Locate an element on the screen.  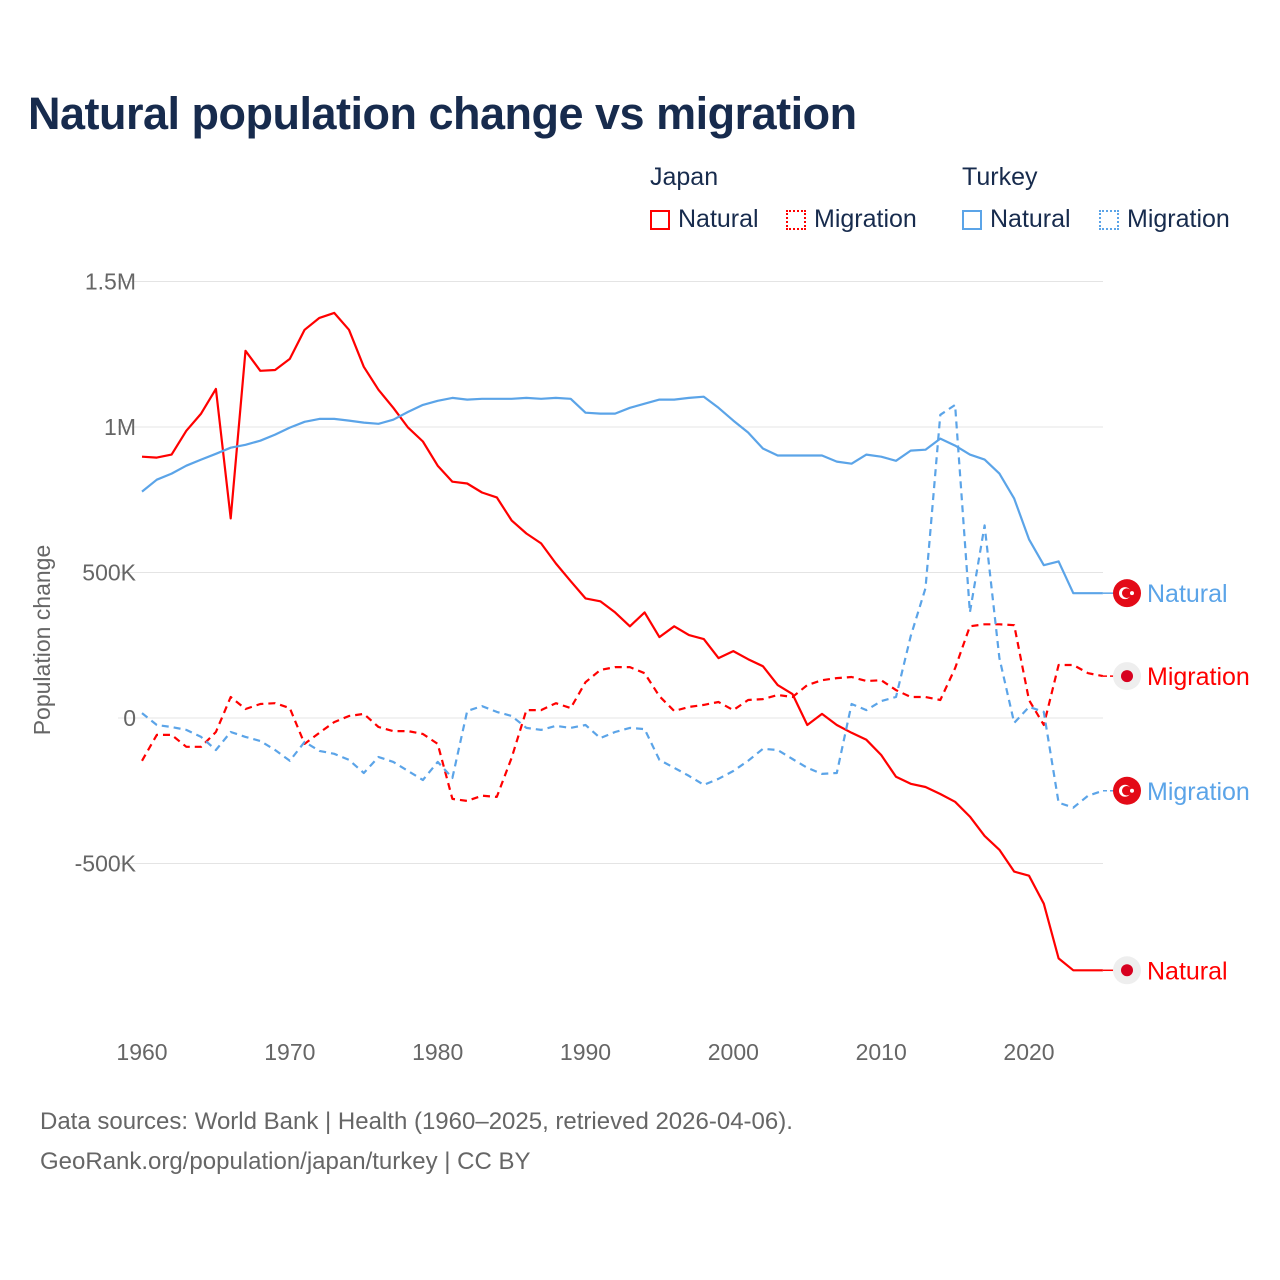
legend-turkey-natural: Natural is located at coordinates (1016, 219).